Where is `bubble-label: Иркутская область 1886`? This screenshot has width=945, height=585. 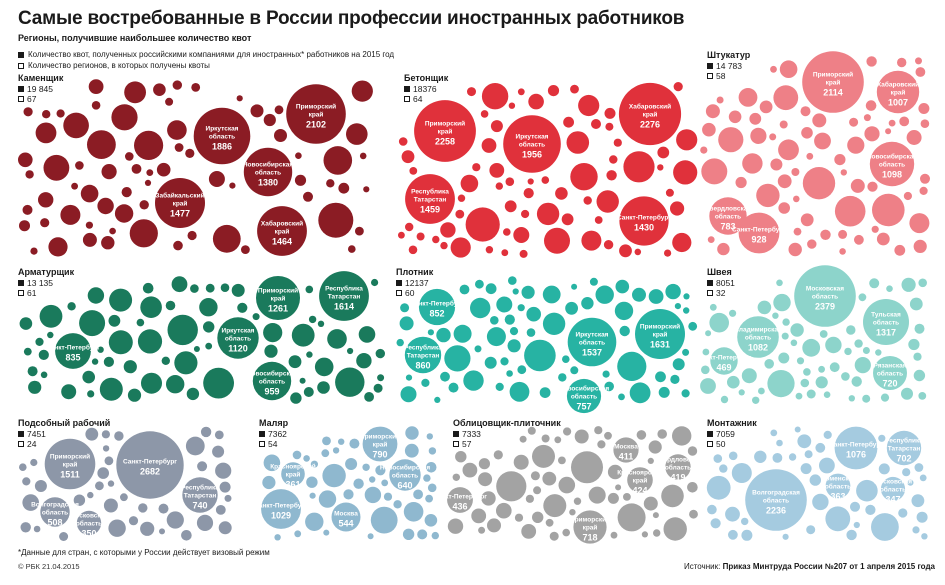 bubble-label: Иркутская область 1886 is located at coordinates (222, 139).